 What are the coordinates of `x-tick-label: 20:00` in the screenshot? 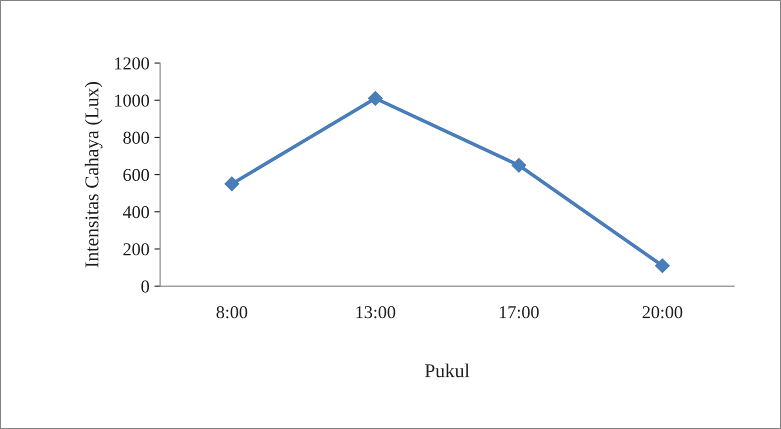 It's located at (662, 312).